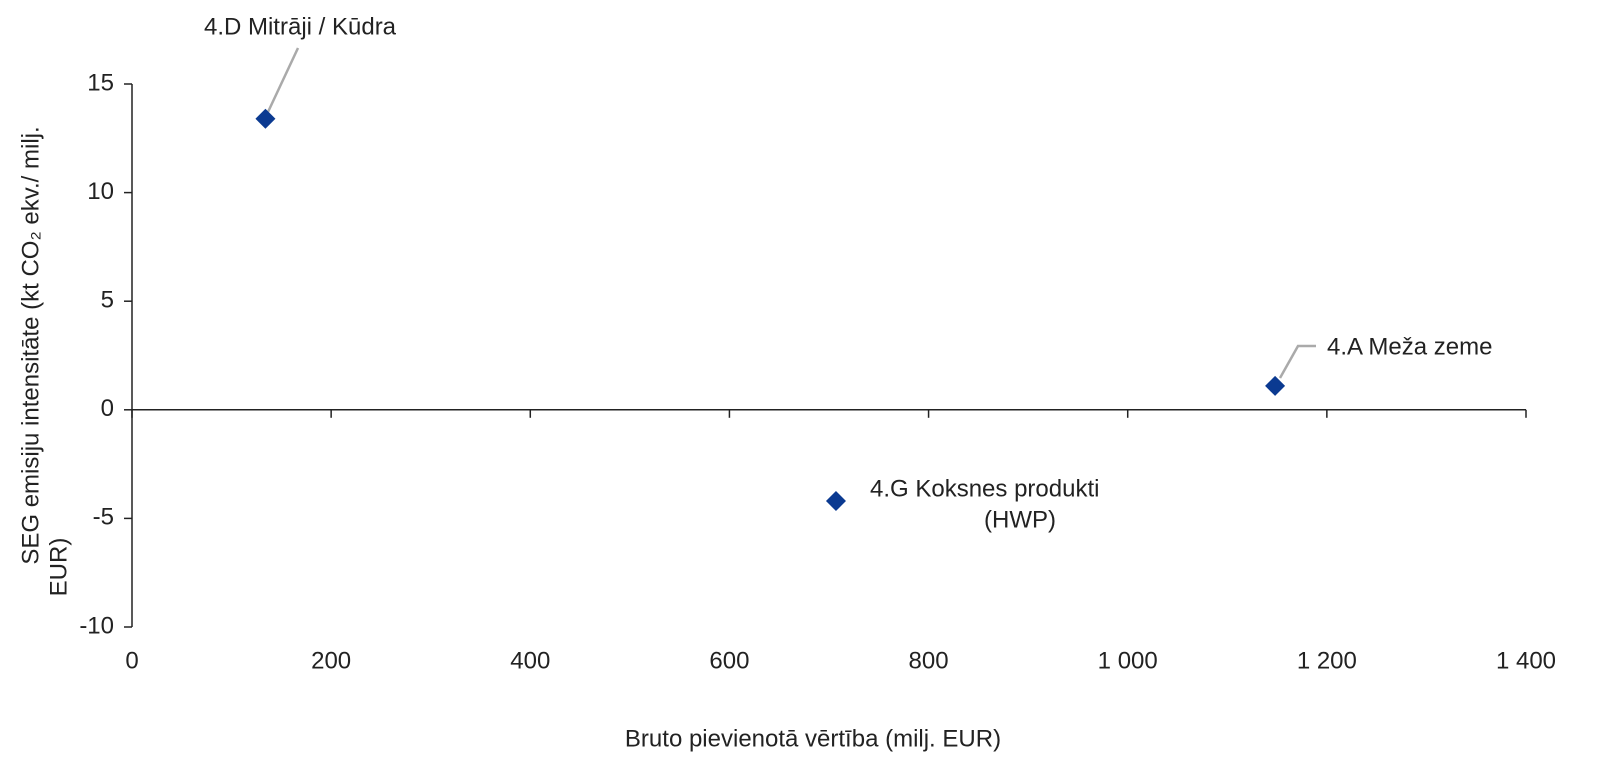  I want to click on x-tick-label: 800, so click(929, 660).